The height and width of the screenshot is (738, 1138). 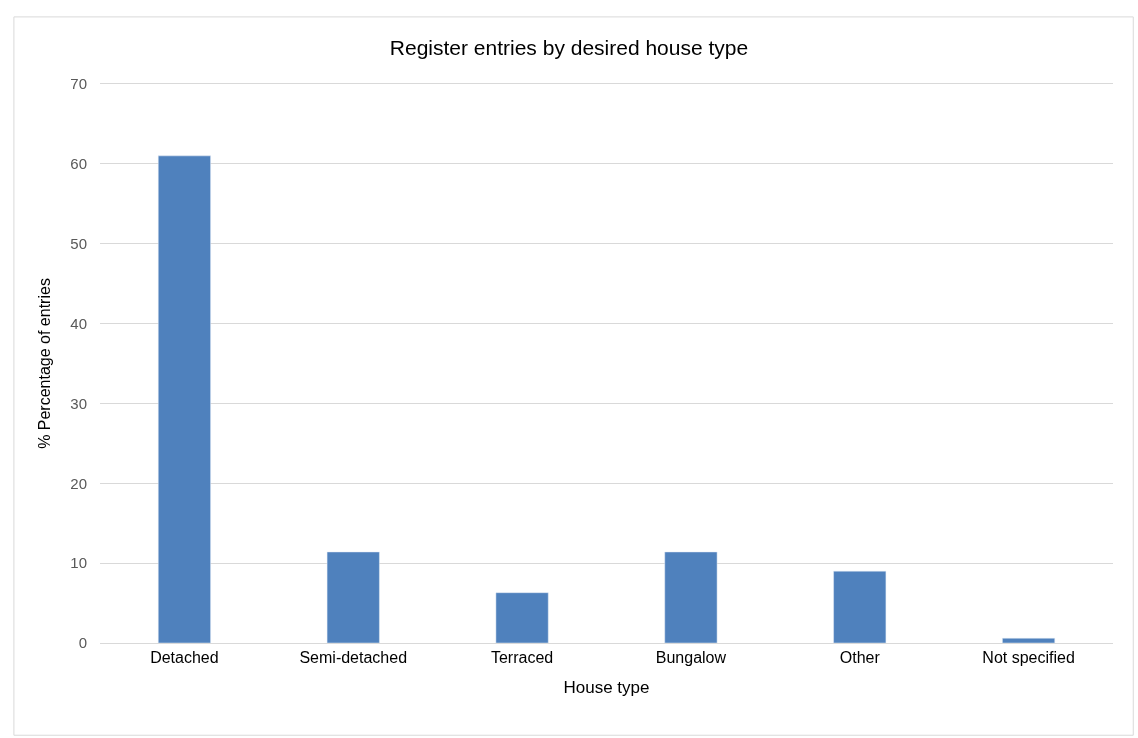 I want to click on x-tick-label: Semi-detached, so click(x=353, y=658).